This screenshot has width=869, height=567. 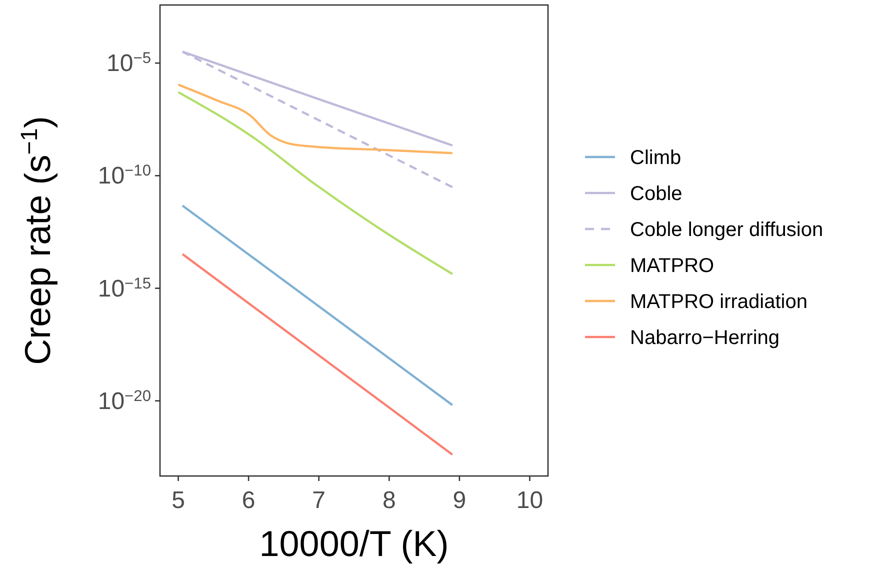 What do you see at coordinates (178, 500) in the screenshot?
I see `x-tick-label: 5` at bounding box center [178, 500].